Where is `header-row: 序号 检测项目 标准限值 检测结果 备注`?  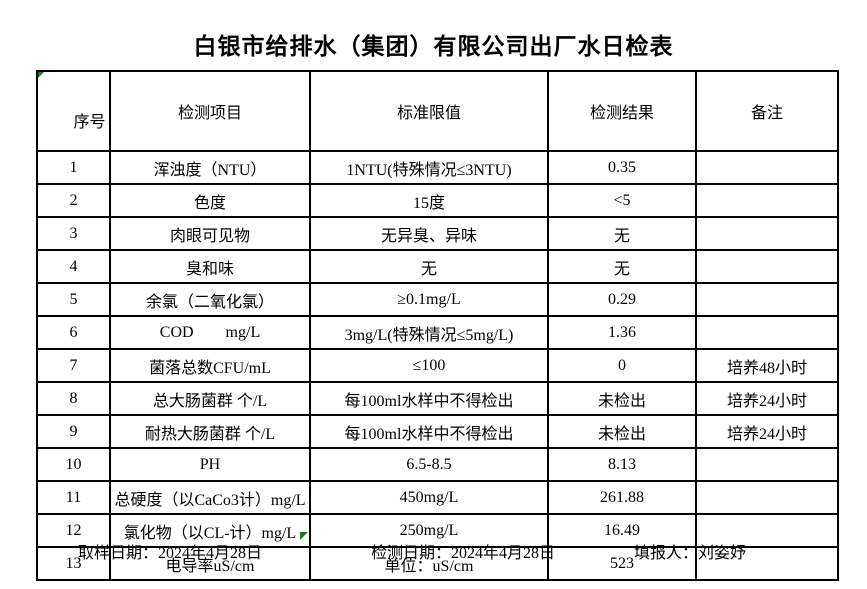
header-row: 序号 检测项目 标准限值 检测结果 备注 is located at coordinates (437, 111).